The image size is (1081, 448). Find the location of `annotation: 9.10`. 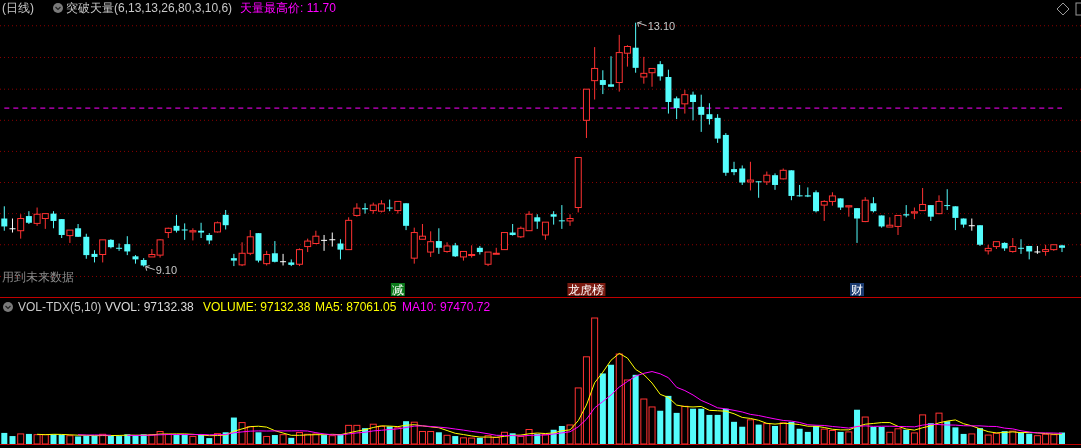

annotation: 9.10 is located at coordinates (166, 269).